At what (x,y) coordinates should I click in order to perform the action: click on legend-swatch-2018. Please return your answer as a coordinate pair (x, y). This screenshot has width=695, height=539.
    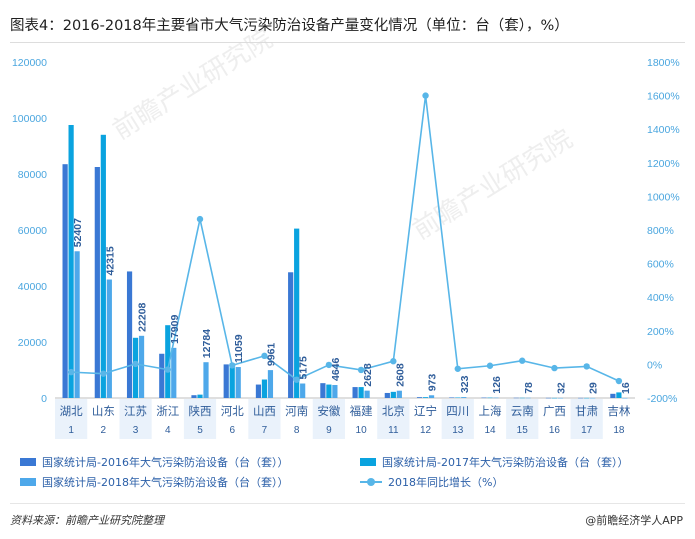
    Looking at the image, I should click on (28, 482).